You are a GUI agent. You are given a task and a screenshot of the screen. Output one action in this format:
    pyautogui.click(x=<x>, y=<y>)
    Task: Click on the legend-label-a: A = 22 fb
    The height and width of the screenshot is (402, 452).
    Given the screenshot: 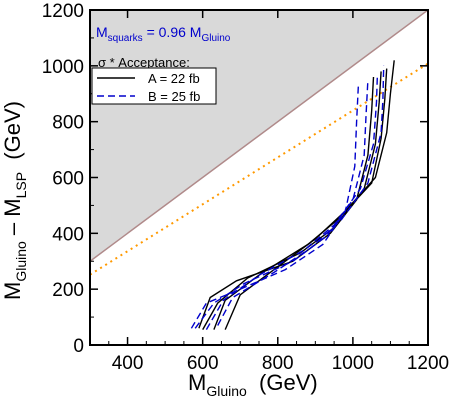 What is the action you would take?
    pyautogui.click(x=174, y=78)
    